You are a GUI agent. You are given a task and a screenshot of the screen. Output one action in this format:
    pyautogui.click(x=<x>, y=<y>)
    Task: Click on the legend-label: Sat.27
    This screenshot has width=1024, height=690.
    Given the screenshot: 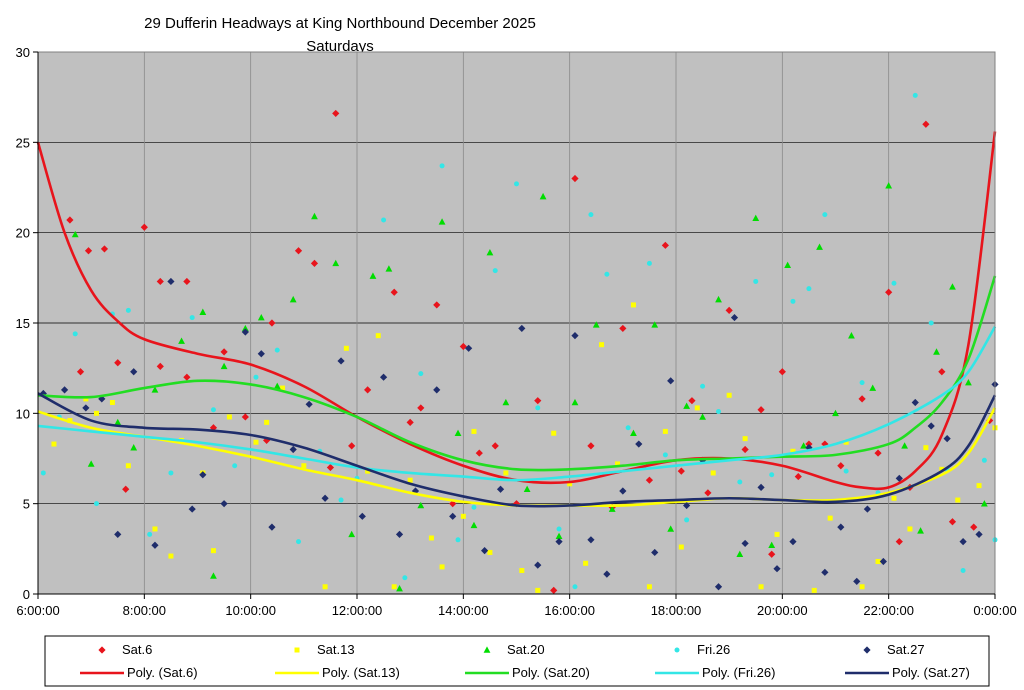 What is the action you would take?
    pyautogui.click(x=906, y=649)
    